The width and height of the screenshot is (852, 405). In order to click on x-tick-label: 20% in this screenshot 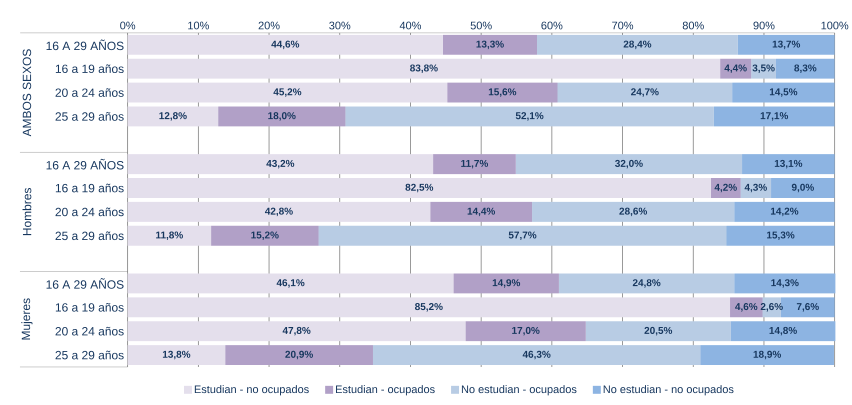, I will do `click(269, 26)`.